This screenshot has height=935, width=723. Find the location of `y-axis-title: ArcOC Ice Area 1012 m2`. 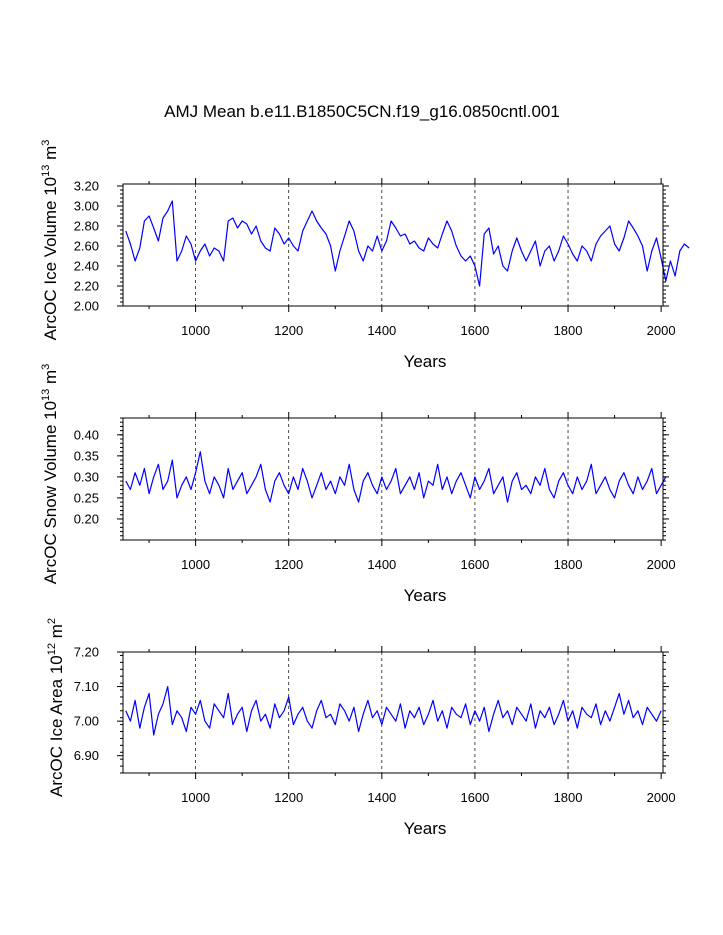

y-axis-title: ArcOC Ice Area 1012 m2 is located at coordinates (56, 707).